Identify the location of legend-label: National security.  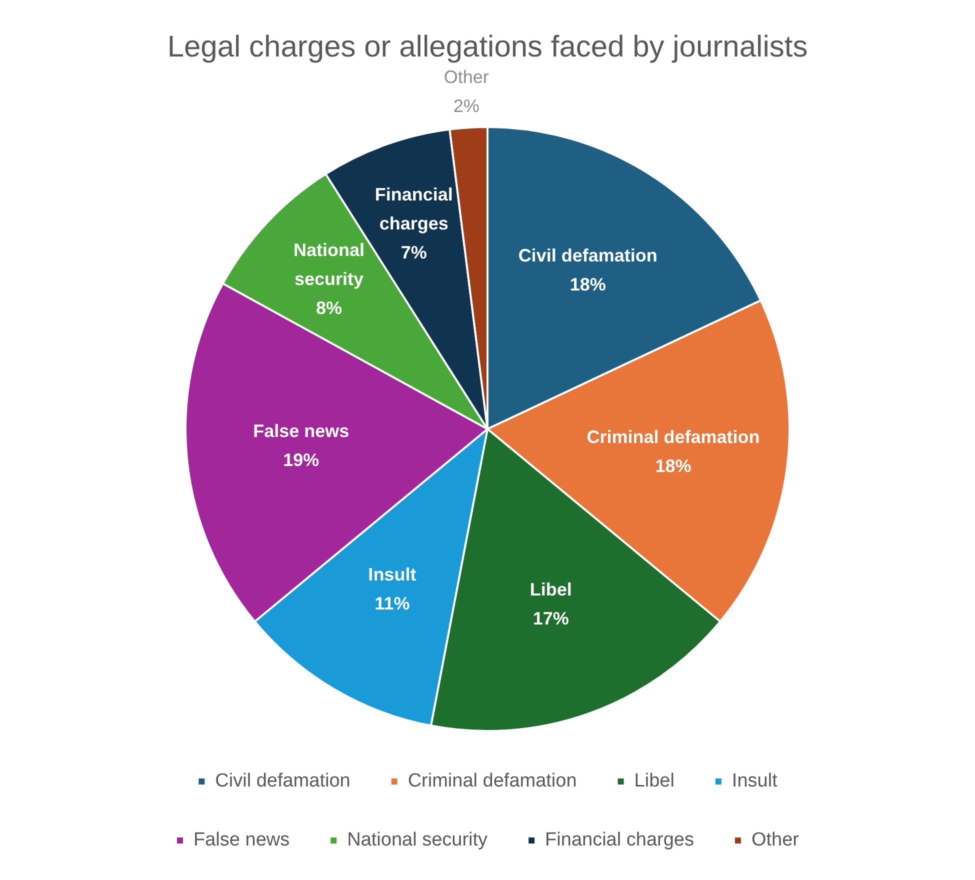
(417, 840).